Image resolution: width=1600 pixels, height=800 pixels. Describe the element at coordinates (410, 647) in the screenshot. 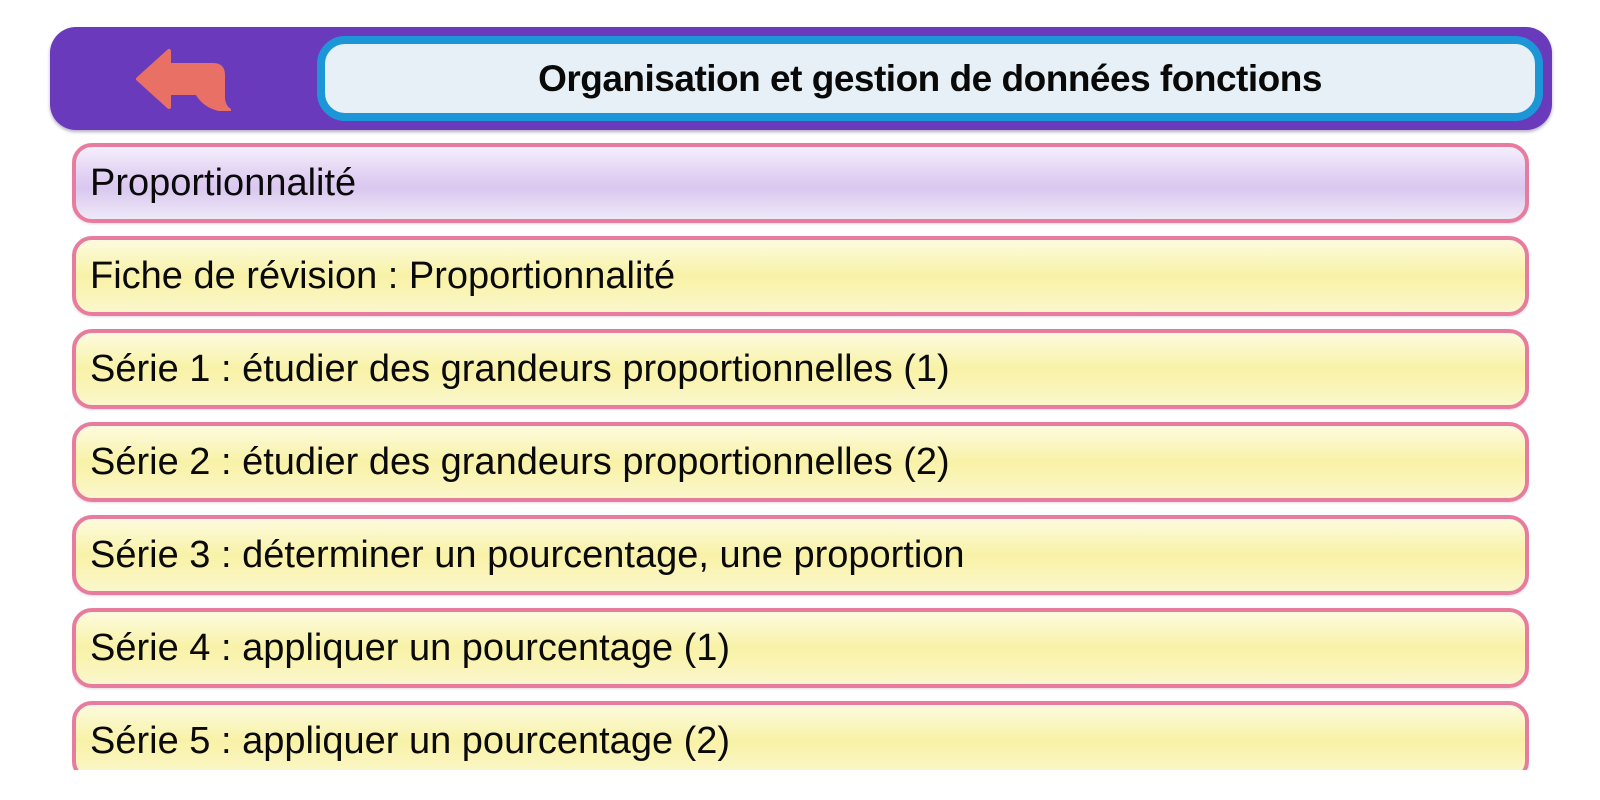

I see `list-item-label: Série 4 : appliquer un pourcentage (1)` at that location.